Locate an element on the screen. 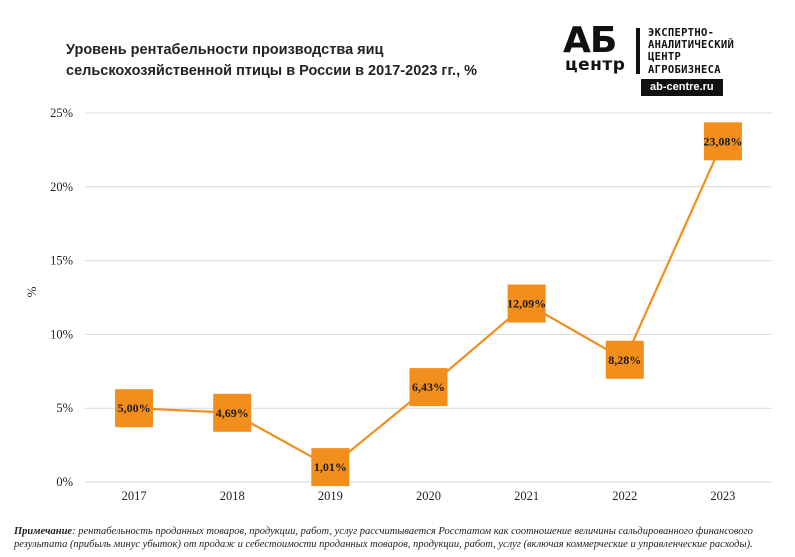 This screenshot has width=795, height=557. data-label: 8,28% is located at coordinates (624, 360).